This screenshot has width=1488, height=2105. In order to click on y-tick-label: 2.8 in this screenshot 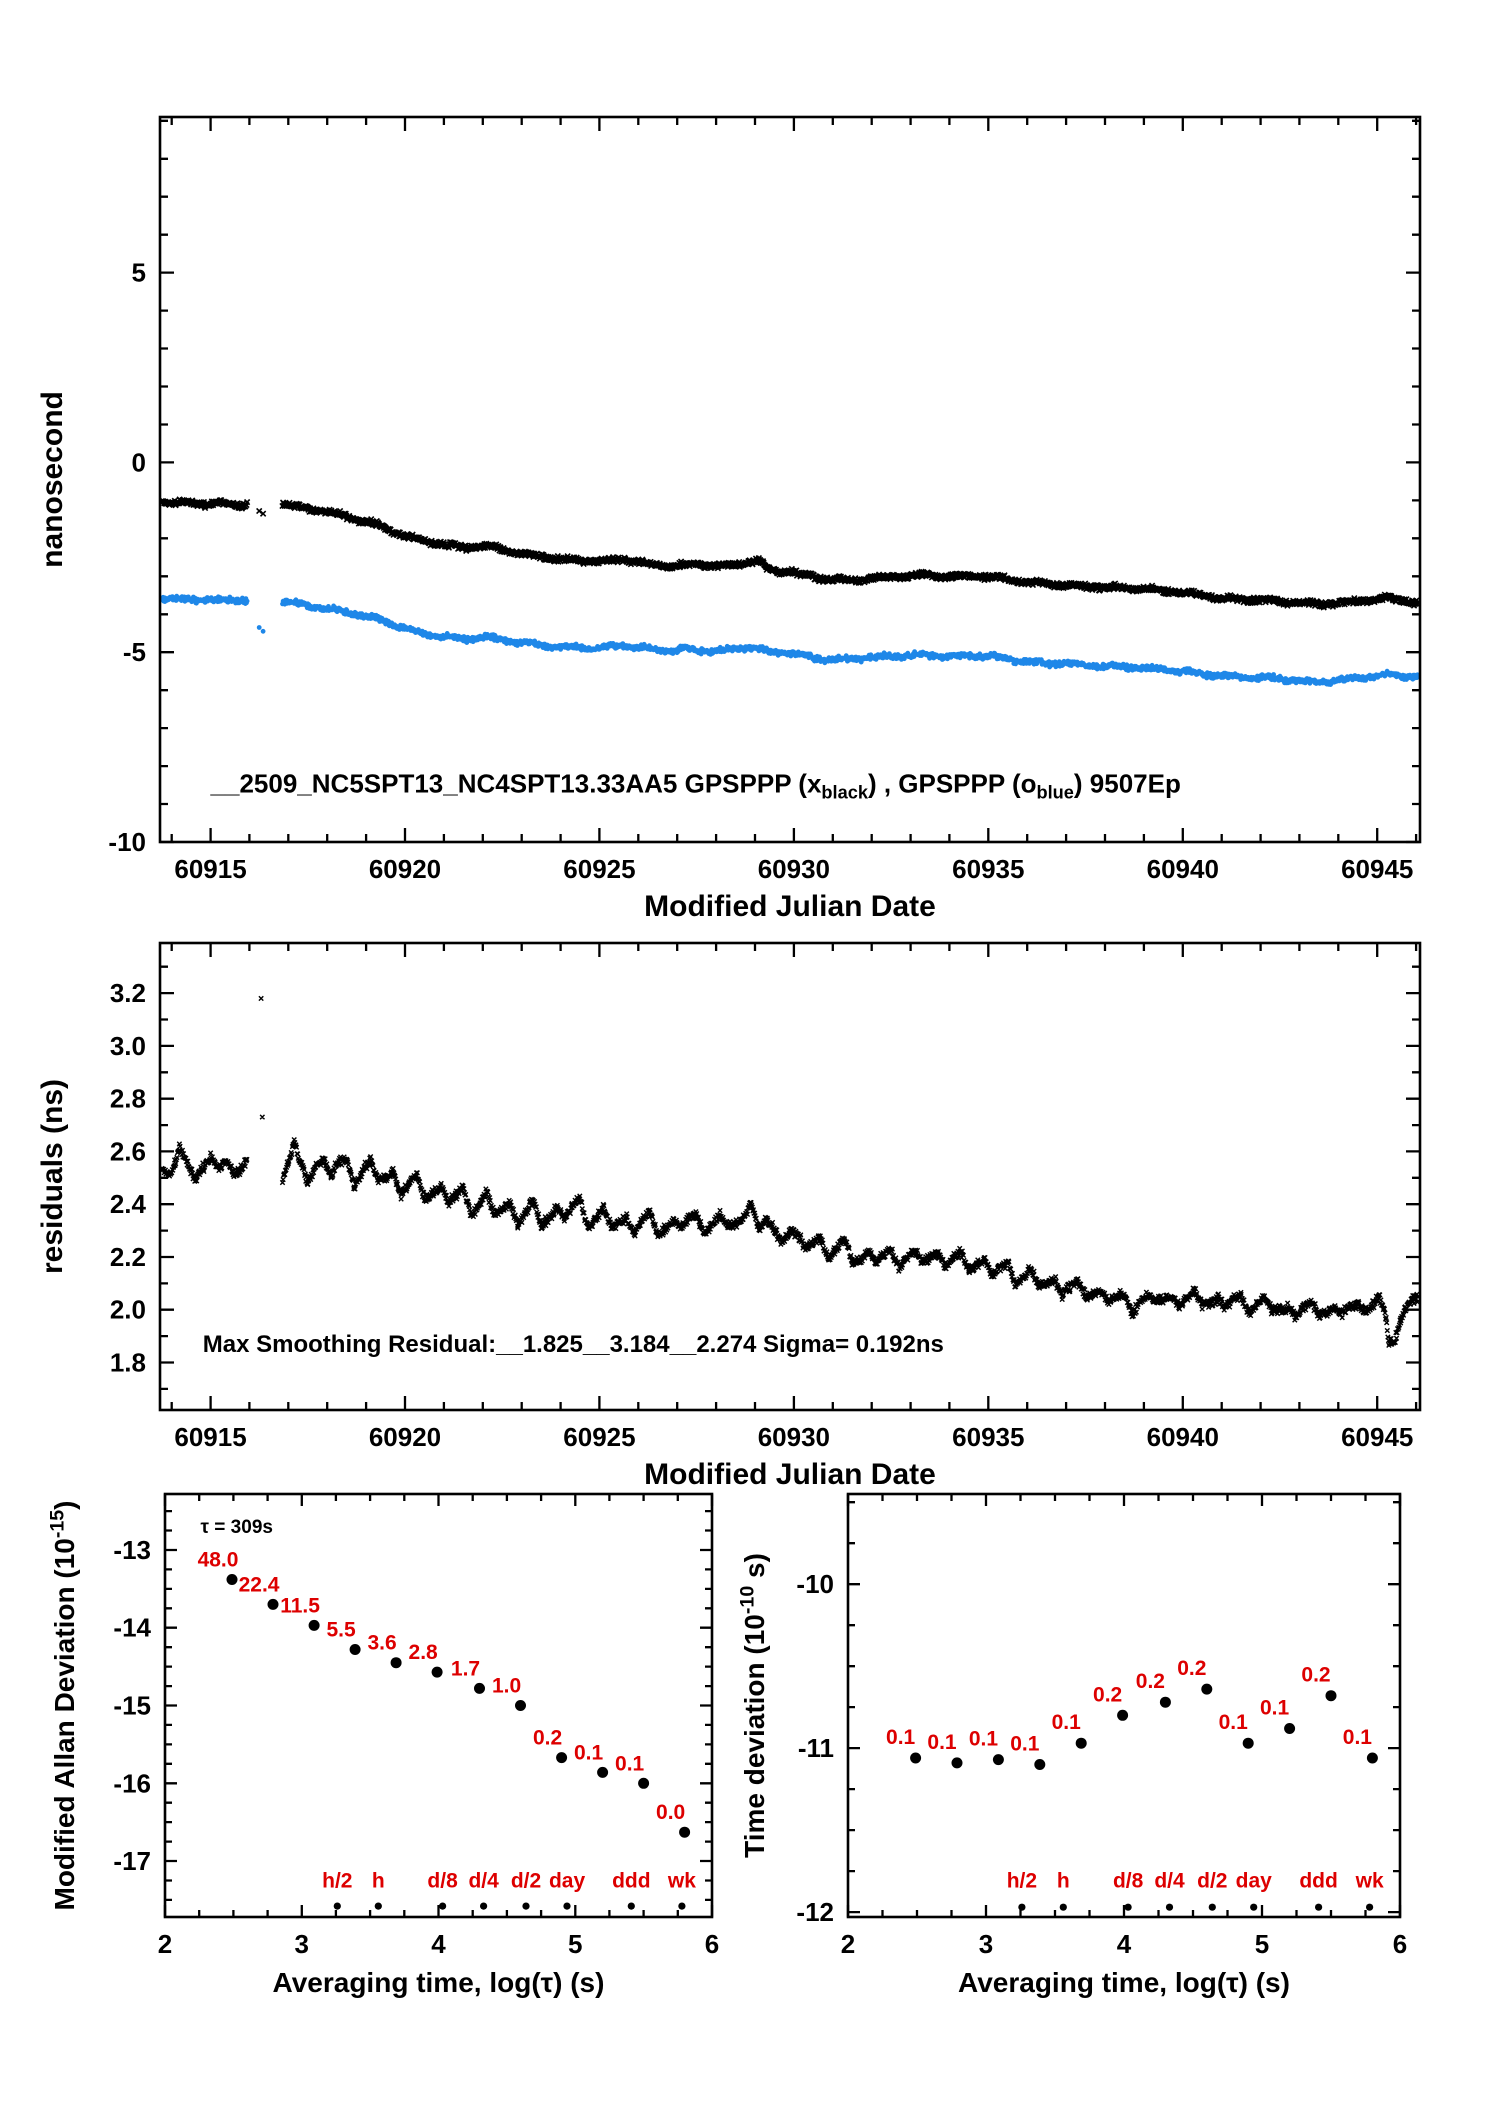, I will do `click(128, 1099)`.